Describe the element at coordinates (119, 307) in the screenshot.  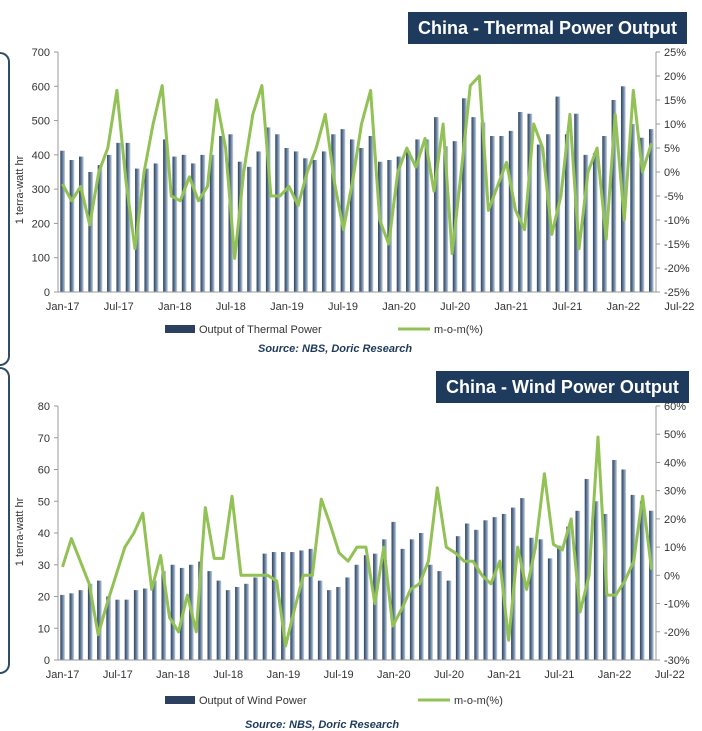
I see `x-tick-label: Jul-17` at that location.